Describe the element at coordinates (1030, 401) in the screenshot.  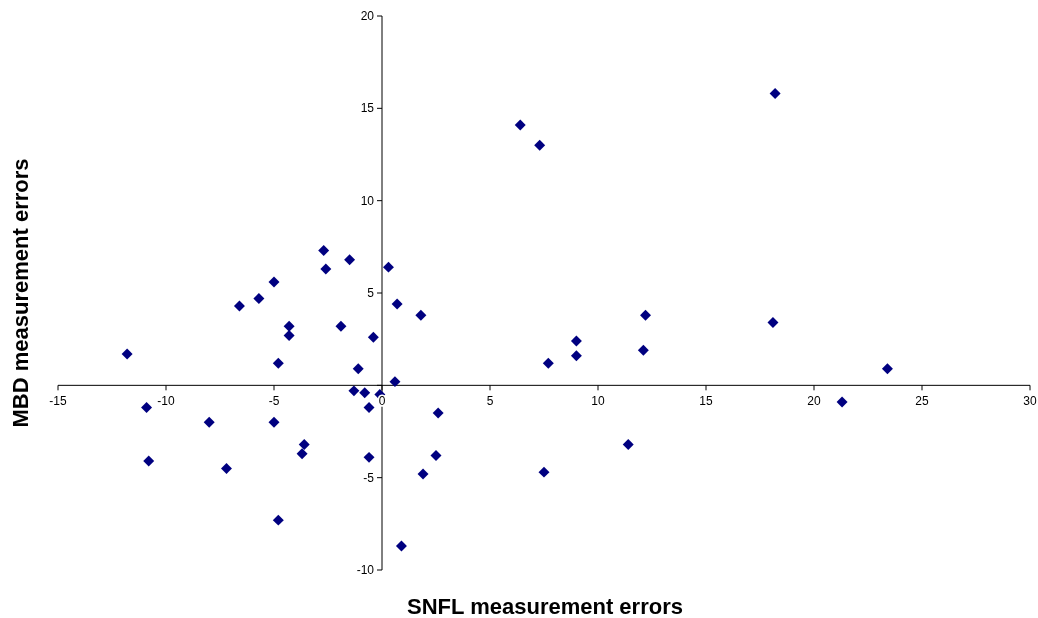
I see `x-tick-label: 30` at that location.